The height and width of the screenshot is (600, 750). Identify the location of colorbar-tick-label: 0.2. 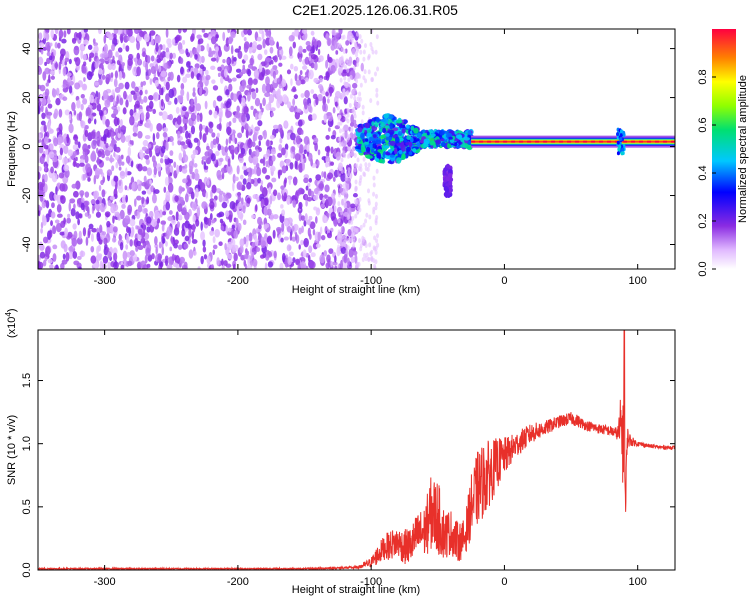
(703, 220).